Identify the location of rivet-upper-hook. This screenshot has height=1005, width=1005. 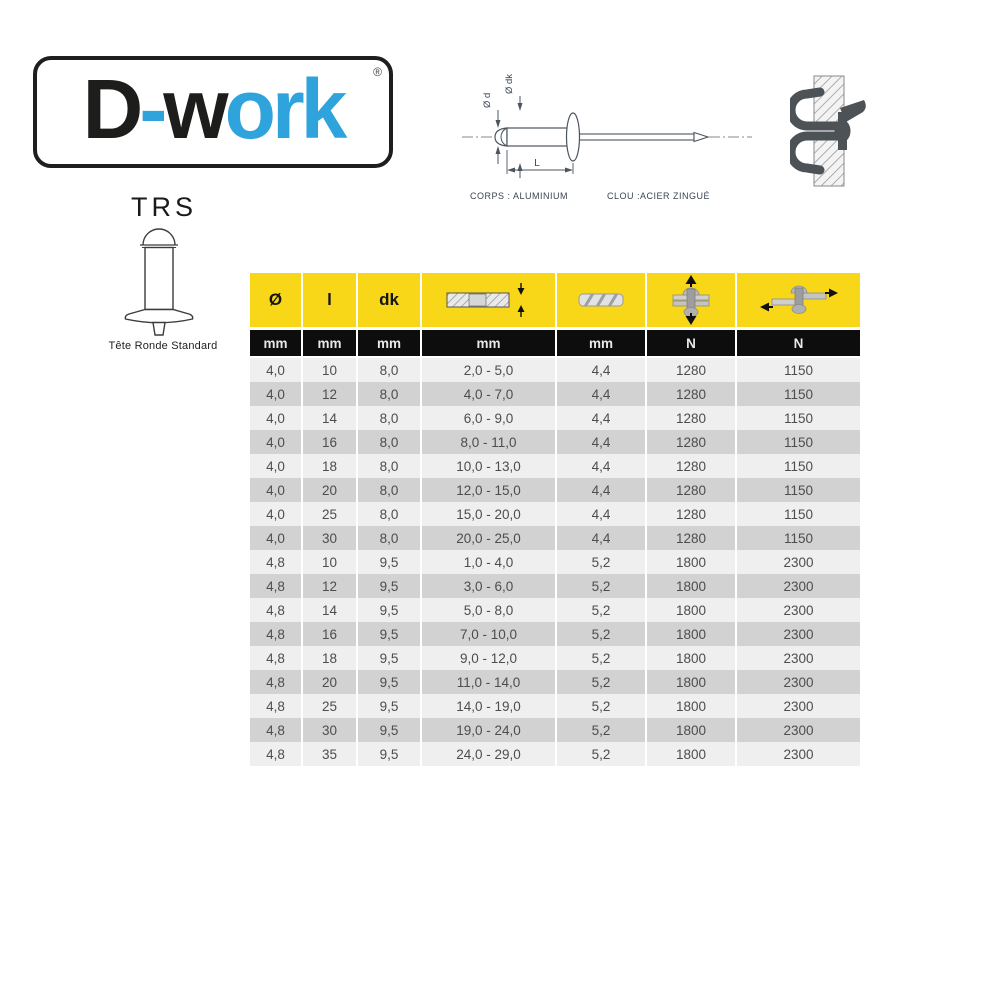
(818, 109).